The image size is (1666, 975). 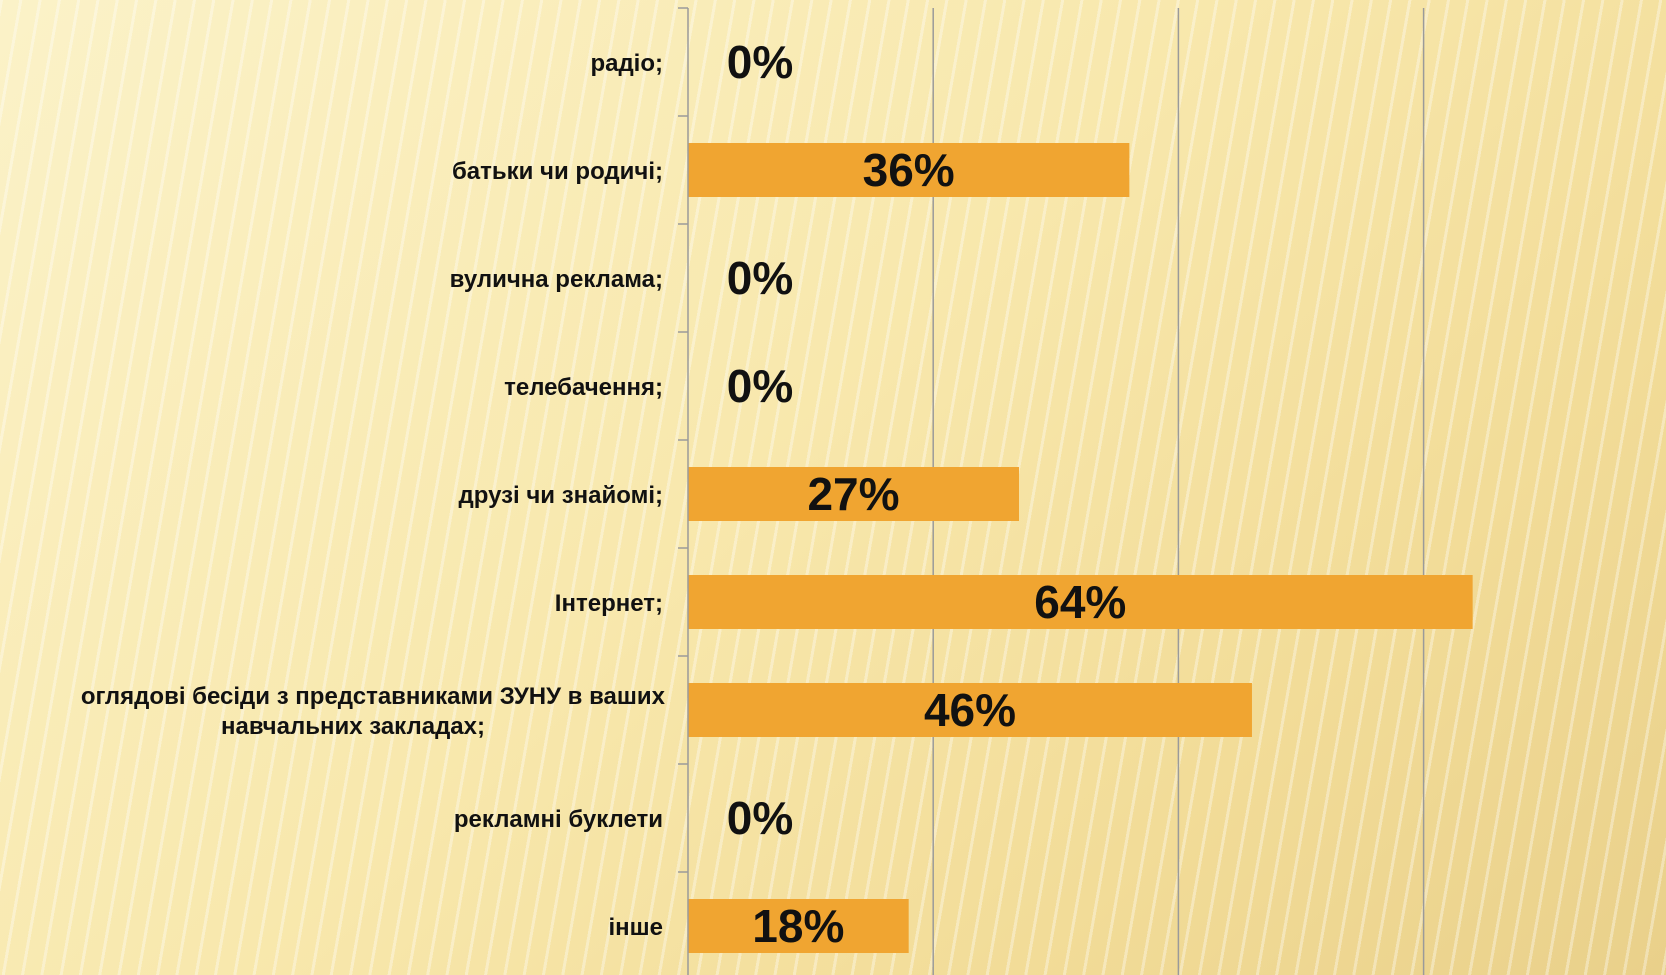 What do you see at coordinates (609, 603) in the screenshot?
I see `category-label: Інтернет;` at bounding box center [609, 603].